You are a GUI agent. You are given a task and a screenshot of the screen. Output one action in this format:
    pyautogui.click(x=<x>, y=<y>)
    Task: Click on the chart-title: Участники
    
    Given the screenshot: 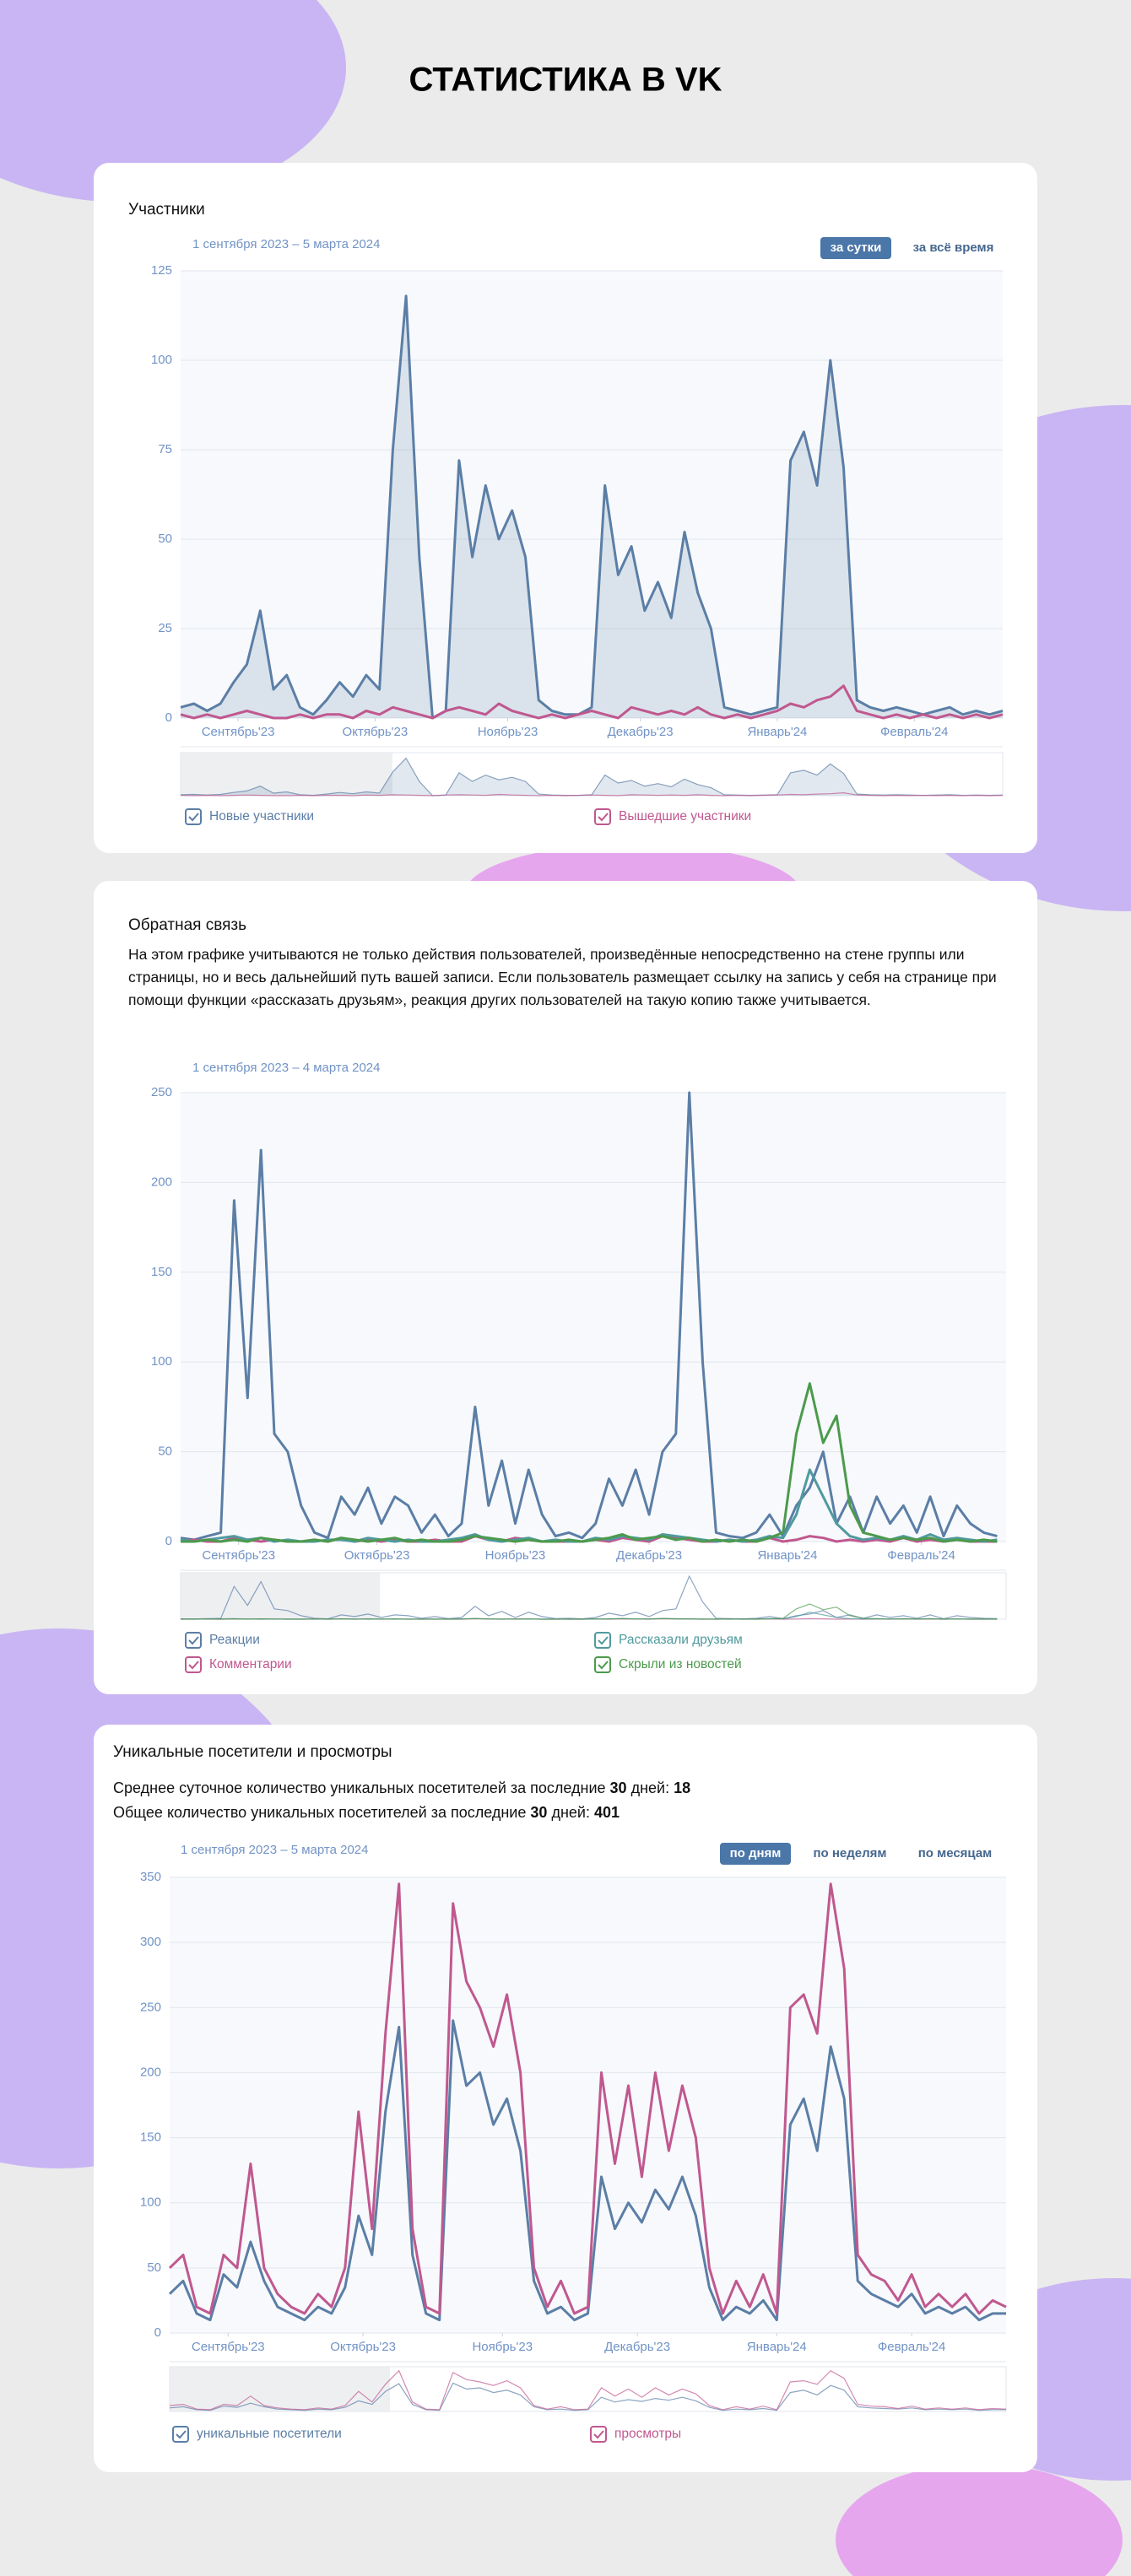 What is the action you would take?
    pyautogui.click(x=166, y=210)
    